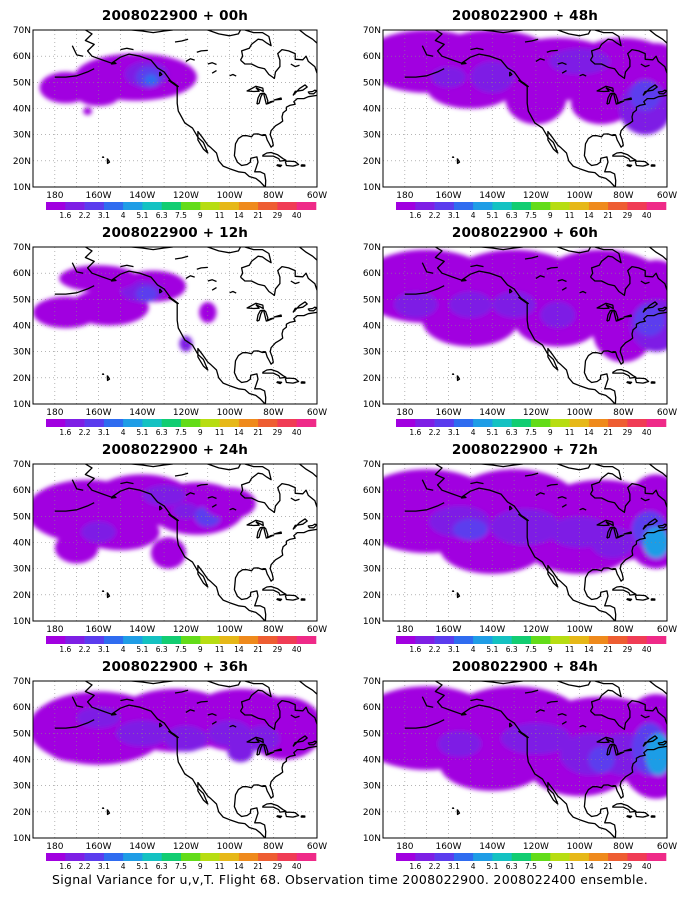 The width and height of the screenshot is (700, 900). Describe the element at coordinates (525, 450) in the screenshot. I see `panel-title: 2008022900 + 72h` at that location.